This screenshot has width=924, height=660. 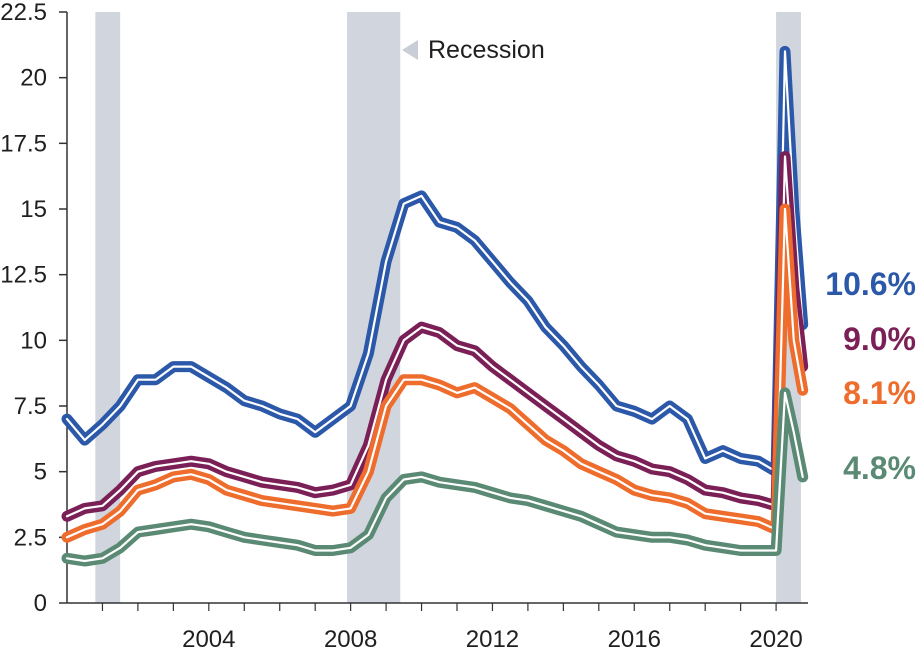 I want to click on y-tick-label: 15, so click(x=33, y=209).